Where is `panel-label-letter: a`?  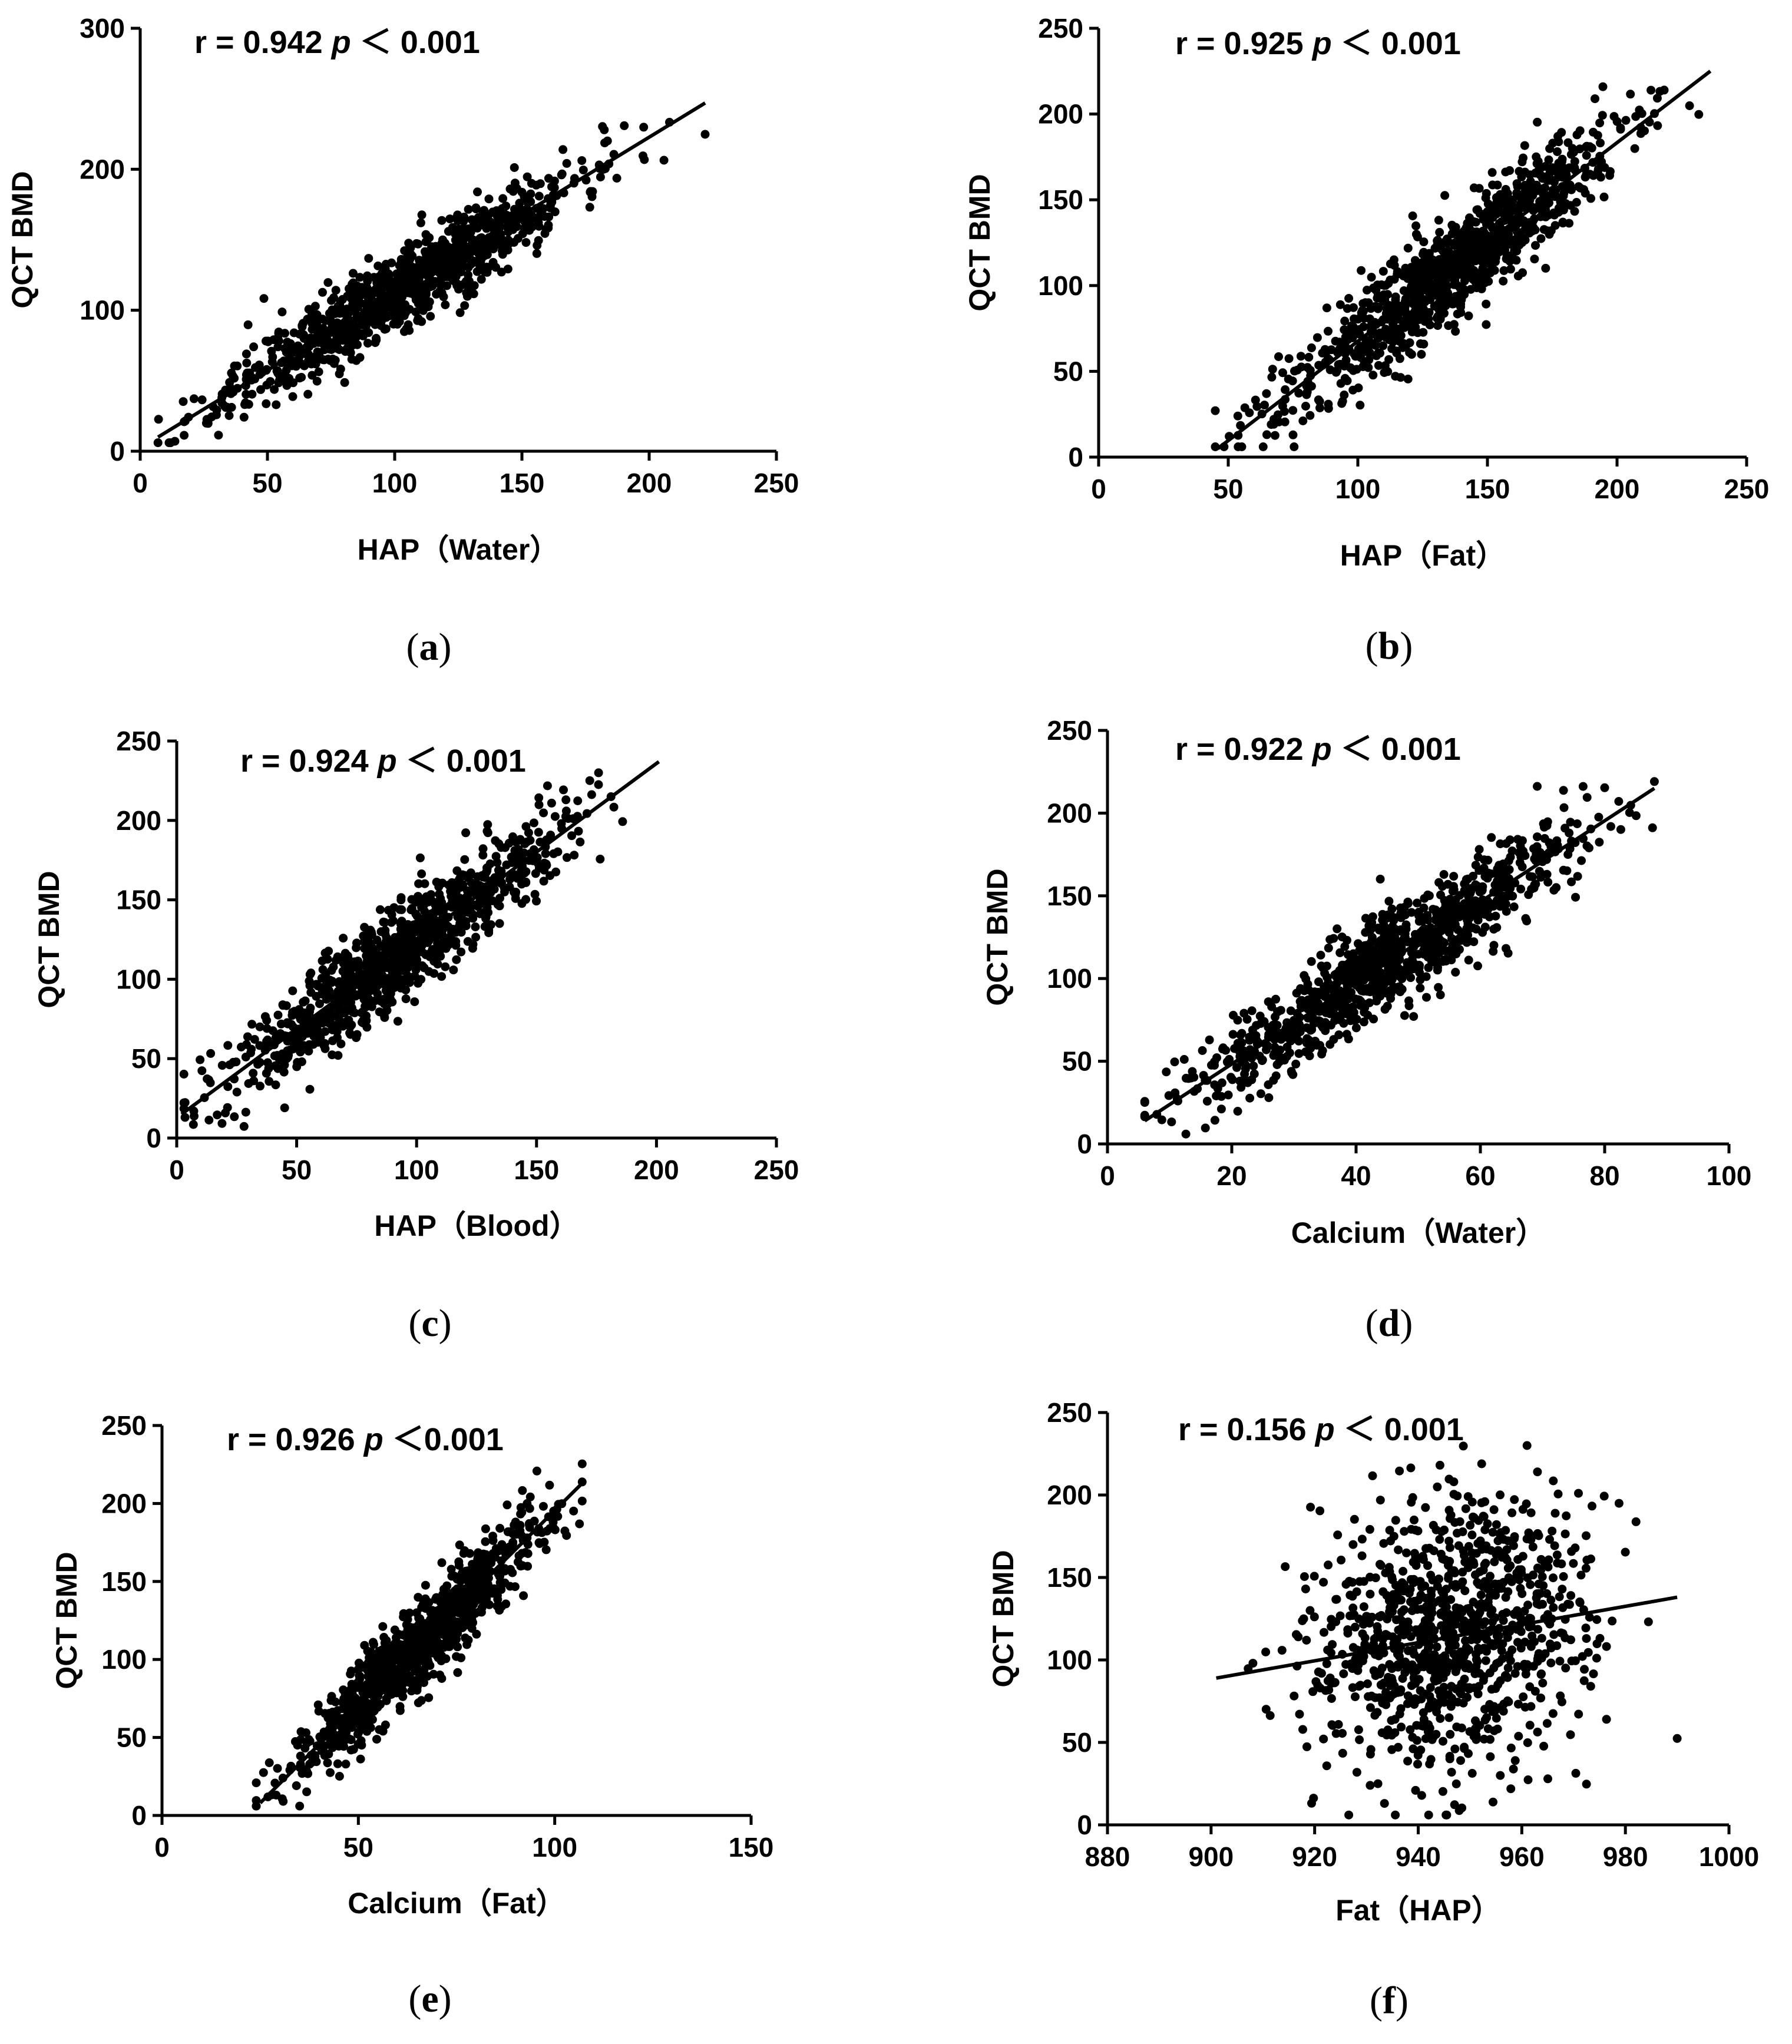 panel-label-letter: a is located at coordinates (429, 647).